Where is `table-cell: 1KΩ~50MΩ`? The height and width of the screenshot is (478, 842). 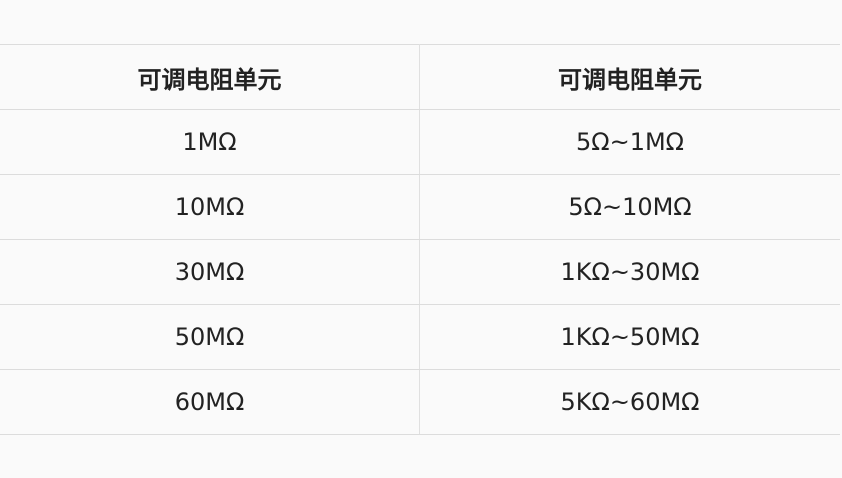
table-cell: 1KΩ~50MΩ is located at coordinates (629, 337).